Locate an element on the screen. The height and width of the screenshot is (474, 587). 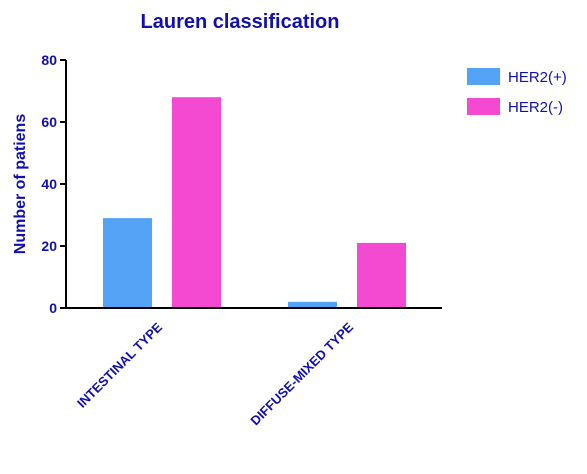
y-axis-label: Number of patiens is located at coordinates (20, 184).